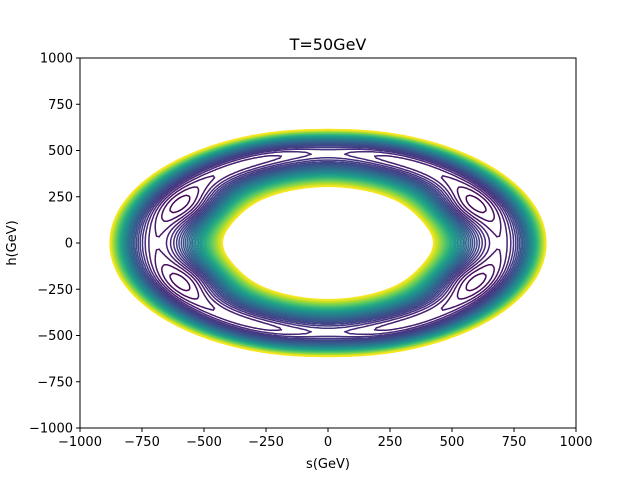 Image resolution: width=640 pixels, height=480 pixels. I want to click on y-tick-label: 500, so click(60, 151).